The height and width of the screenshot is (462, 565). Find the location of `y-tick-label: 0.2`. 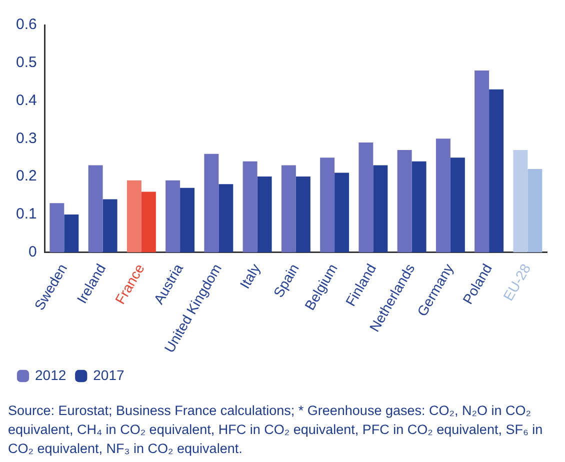

y-tick-label: 0.2 is located at coordinates (26, 176).